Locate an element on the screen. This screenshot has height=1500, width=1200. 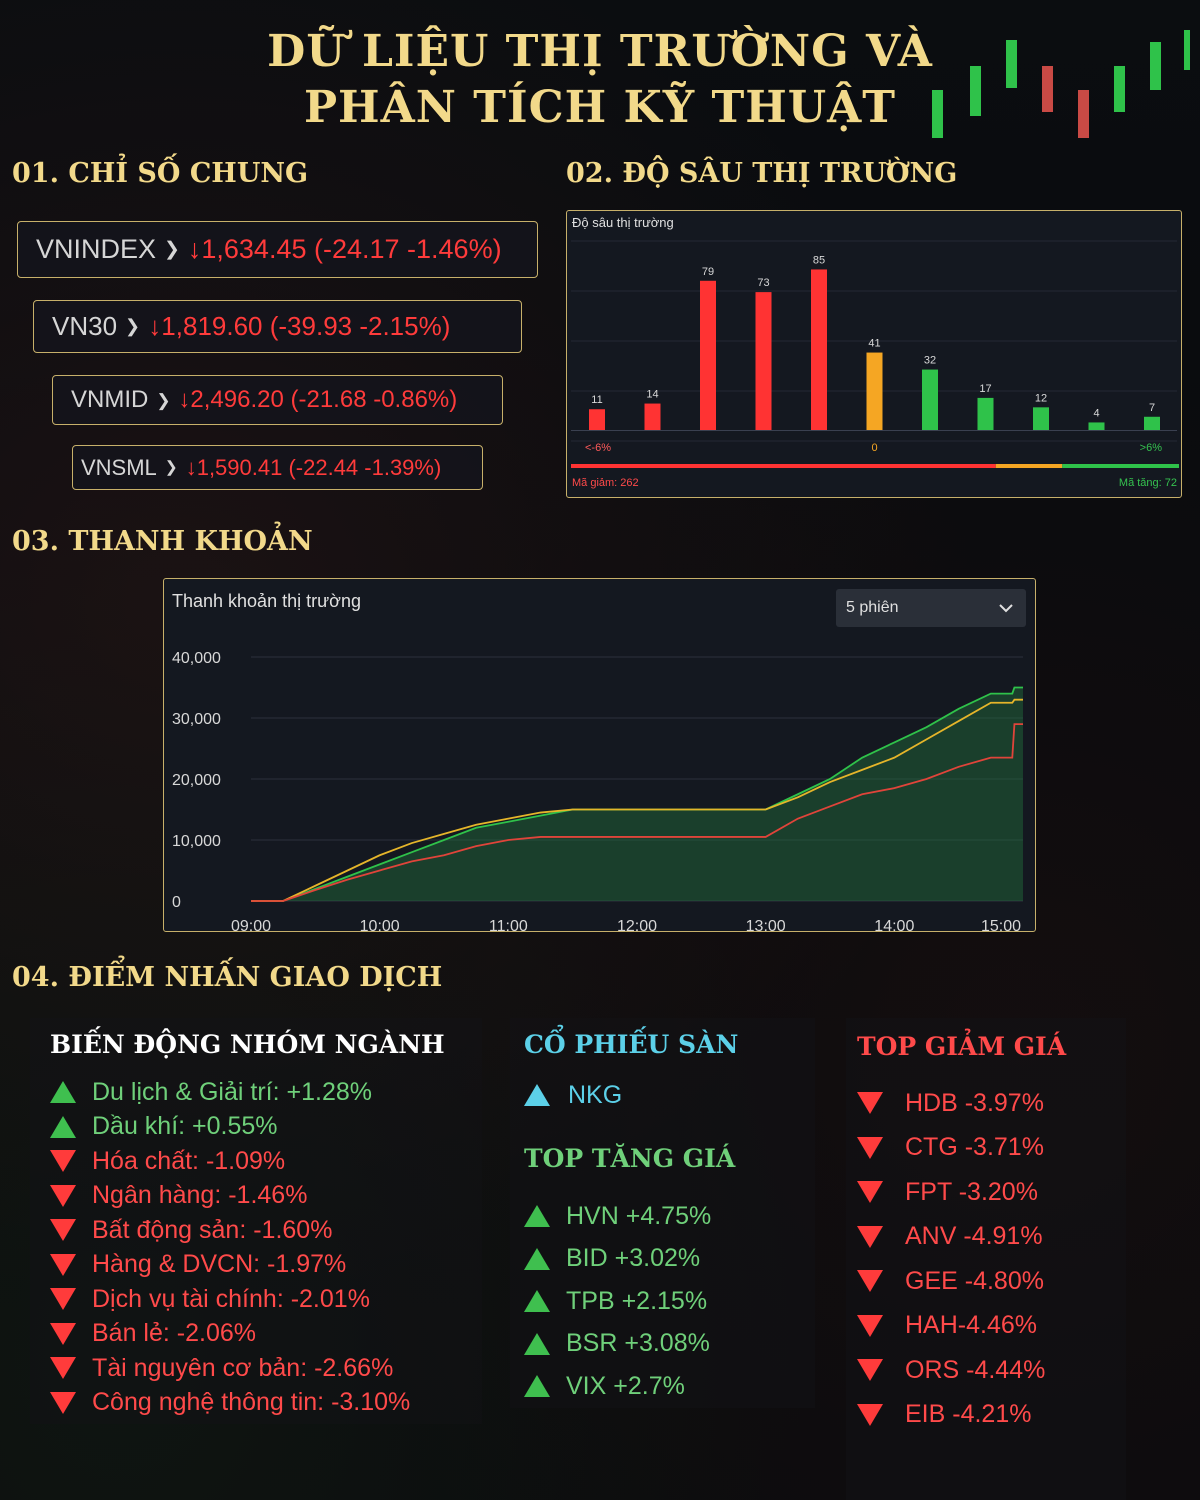
session-select: 5 phiên is located at coordinates (931, 608).